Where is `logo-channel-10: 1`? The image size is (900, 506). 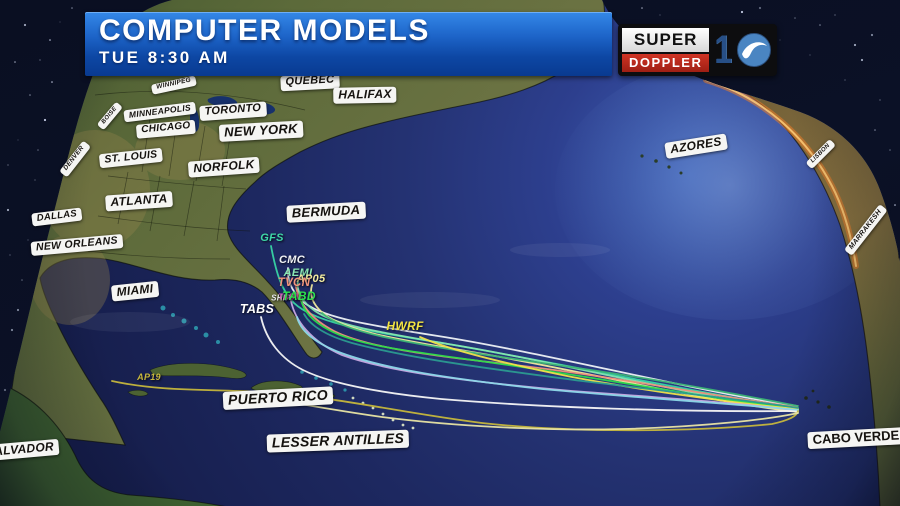 logo-channel-10: 1 is located at coordinates (742, 50).